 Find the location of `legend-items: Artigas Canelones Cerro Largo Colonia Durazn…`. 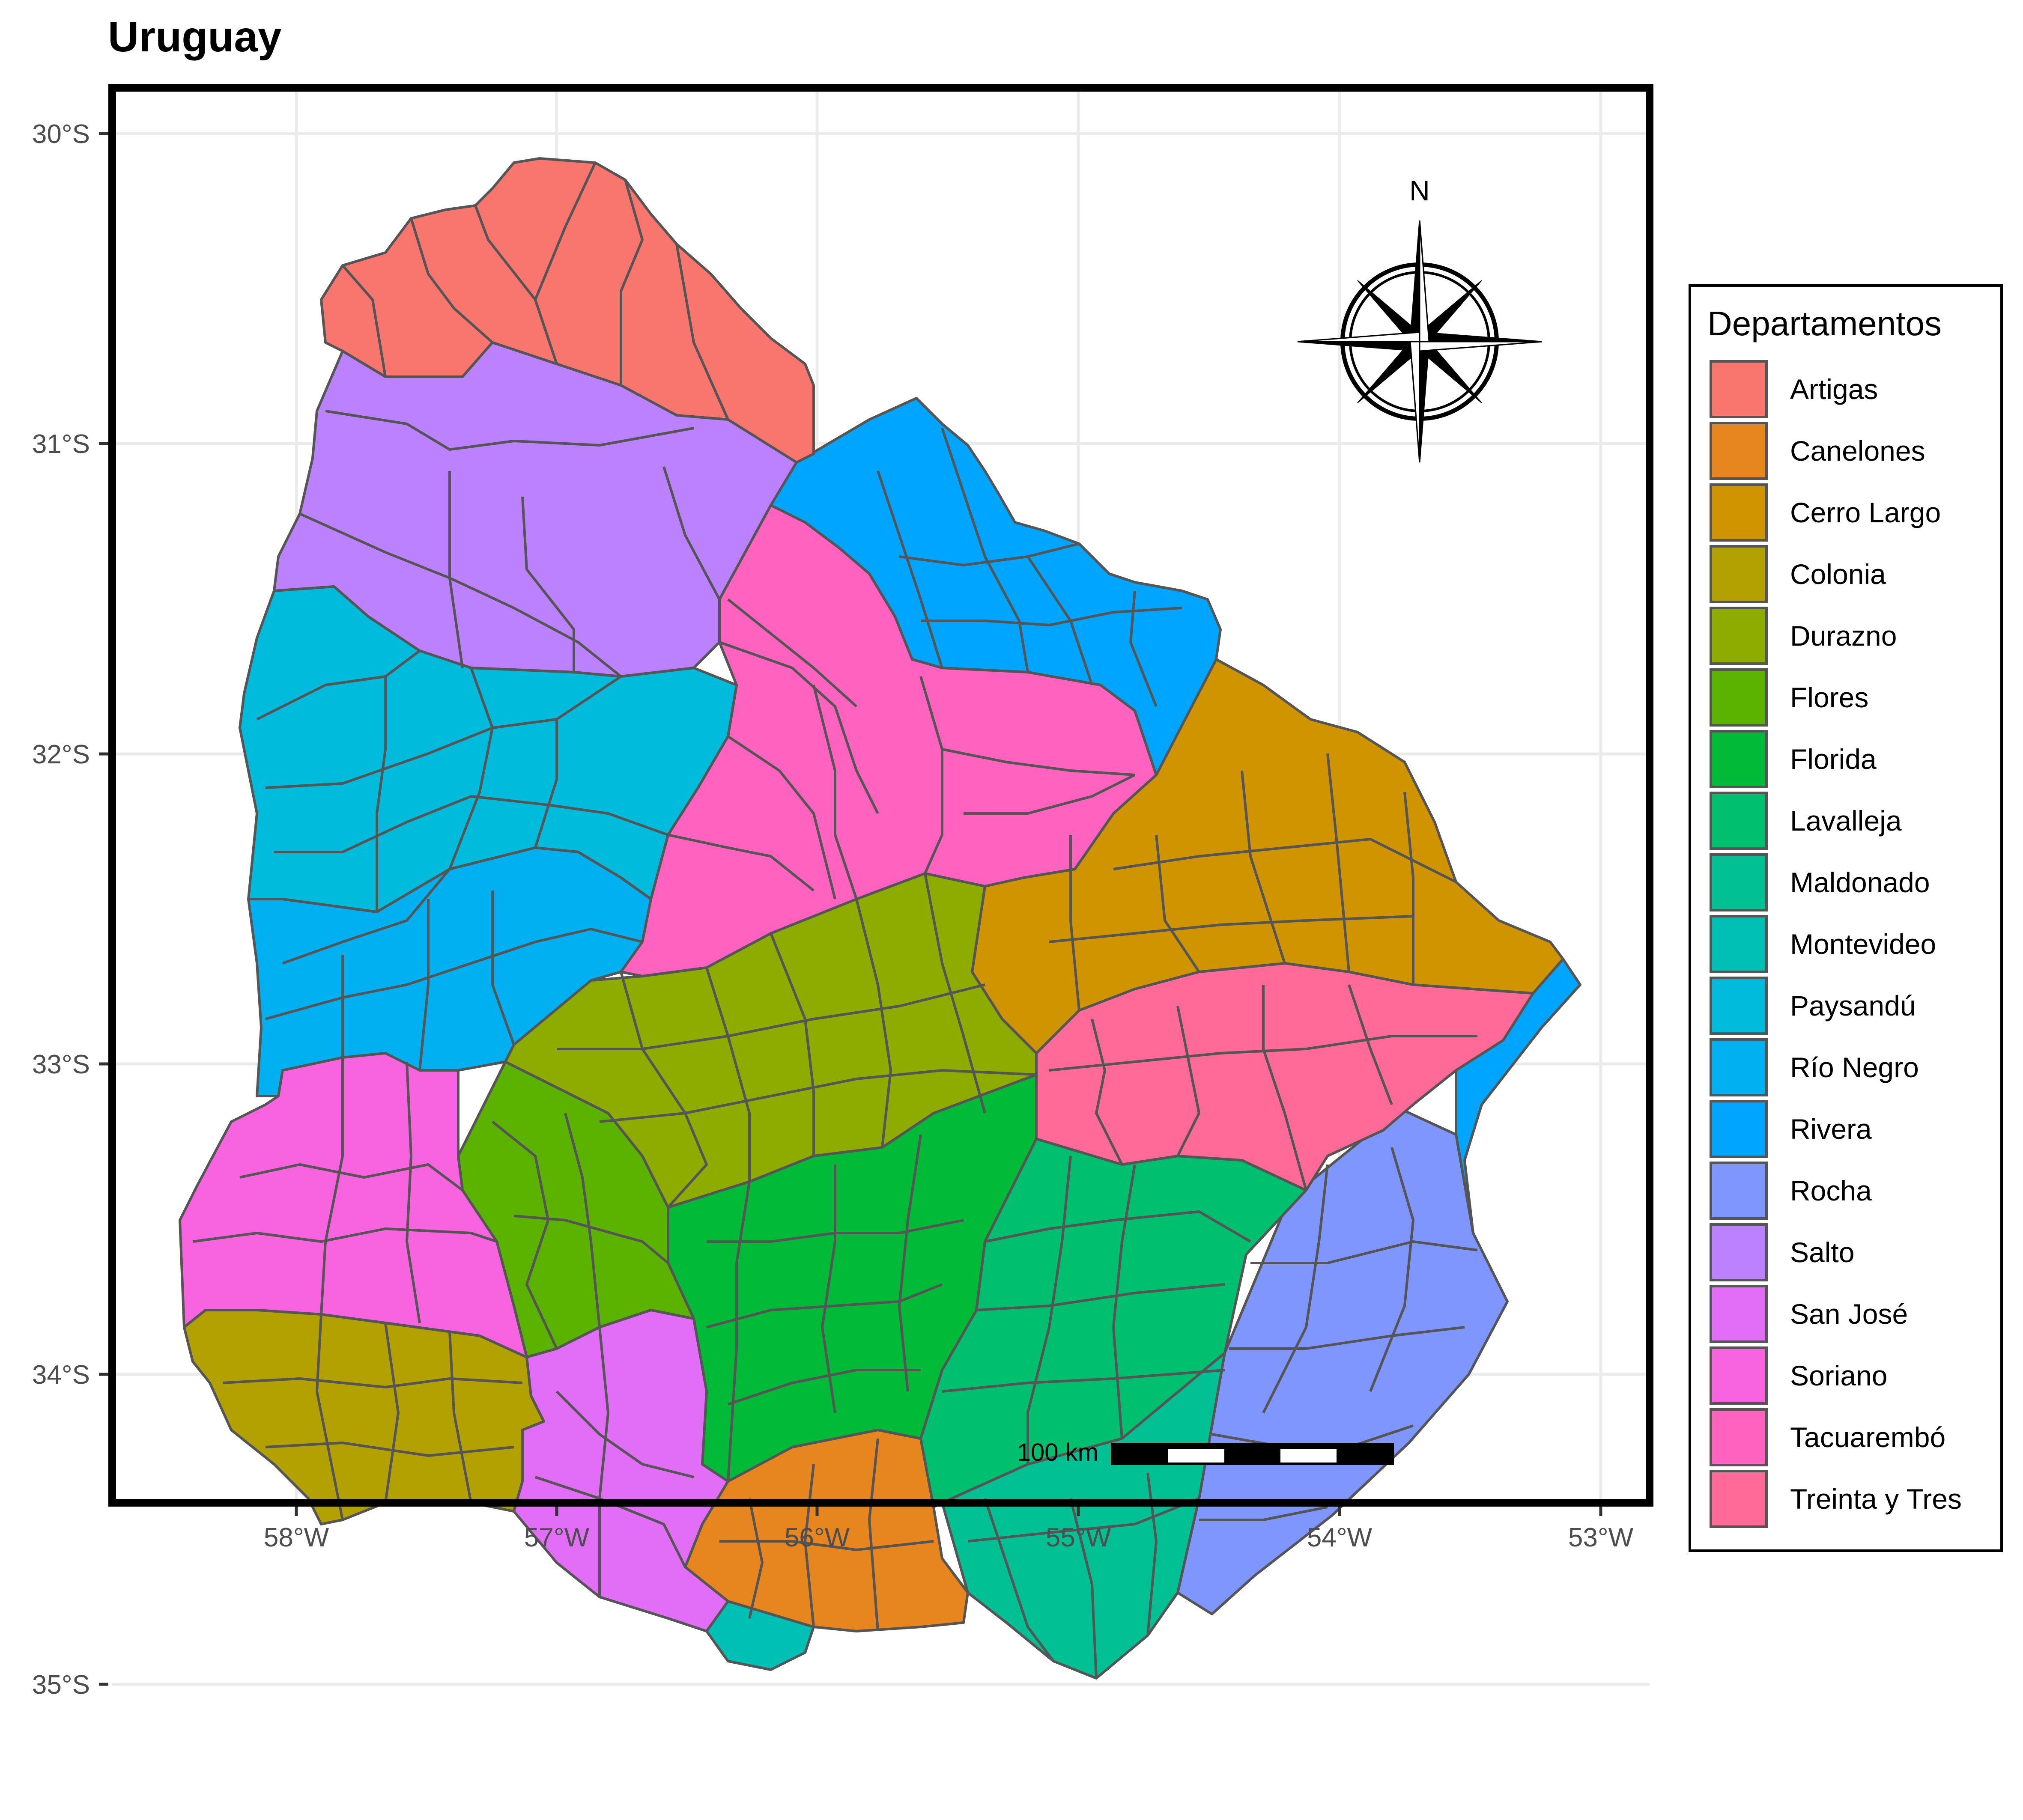

legend-items: Artigas Canelones Cerro Largo Colonia Durazn… is located at coordinates (1836, 944).